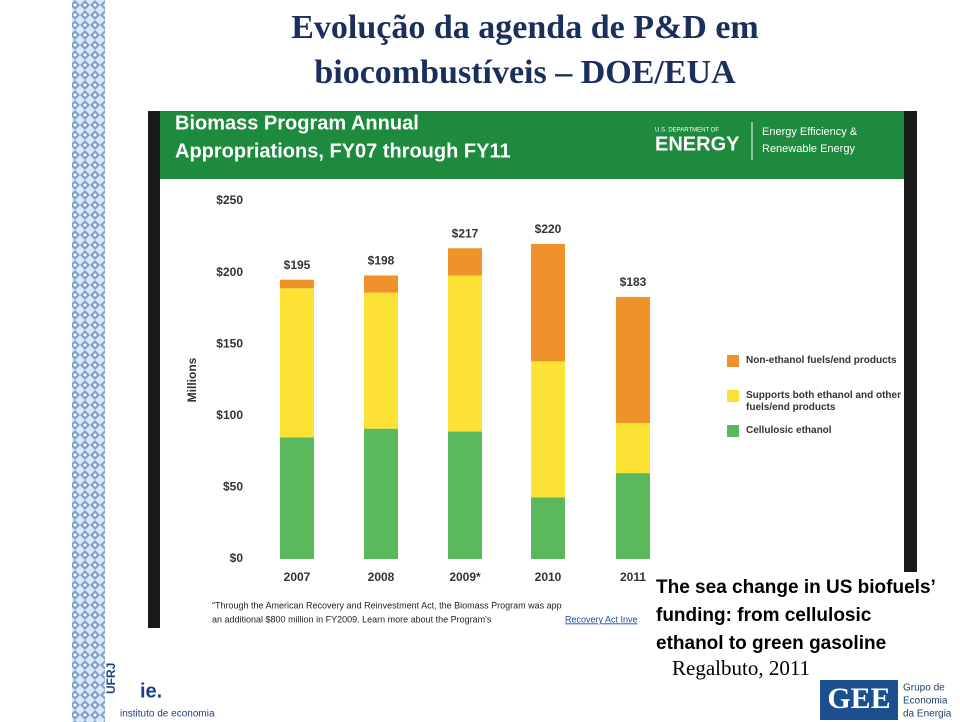  I want to click on x-tick-label: 2007, so click(297, 577).